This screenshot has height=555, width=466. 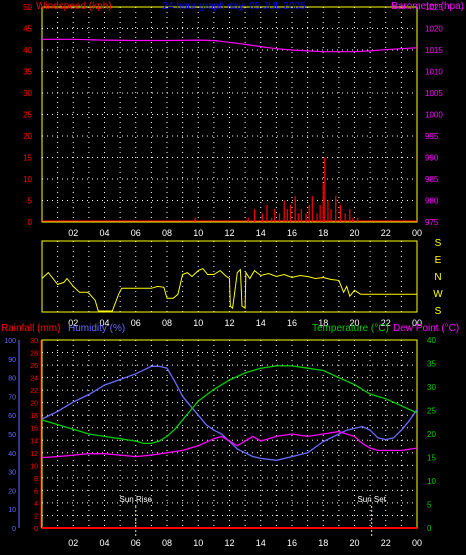 I want to click on wind-y-tick-label: 40, so click(x=27, y=50).